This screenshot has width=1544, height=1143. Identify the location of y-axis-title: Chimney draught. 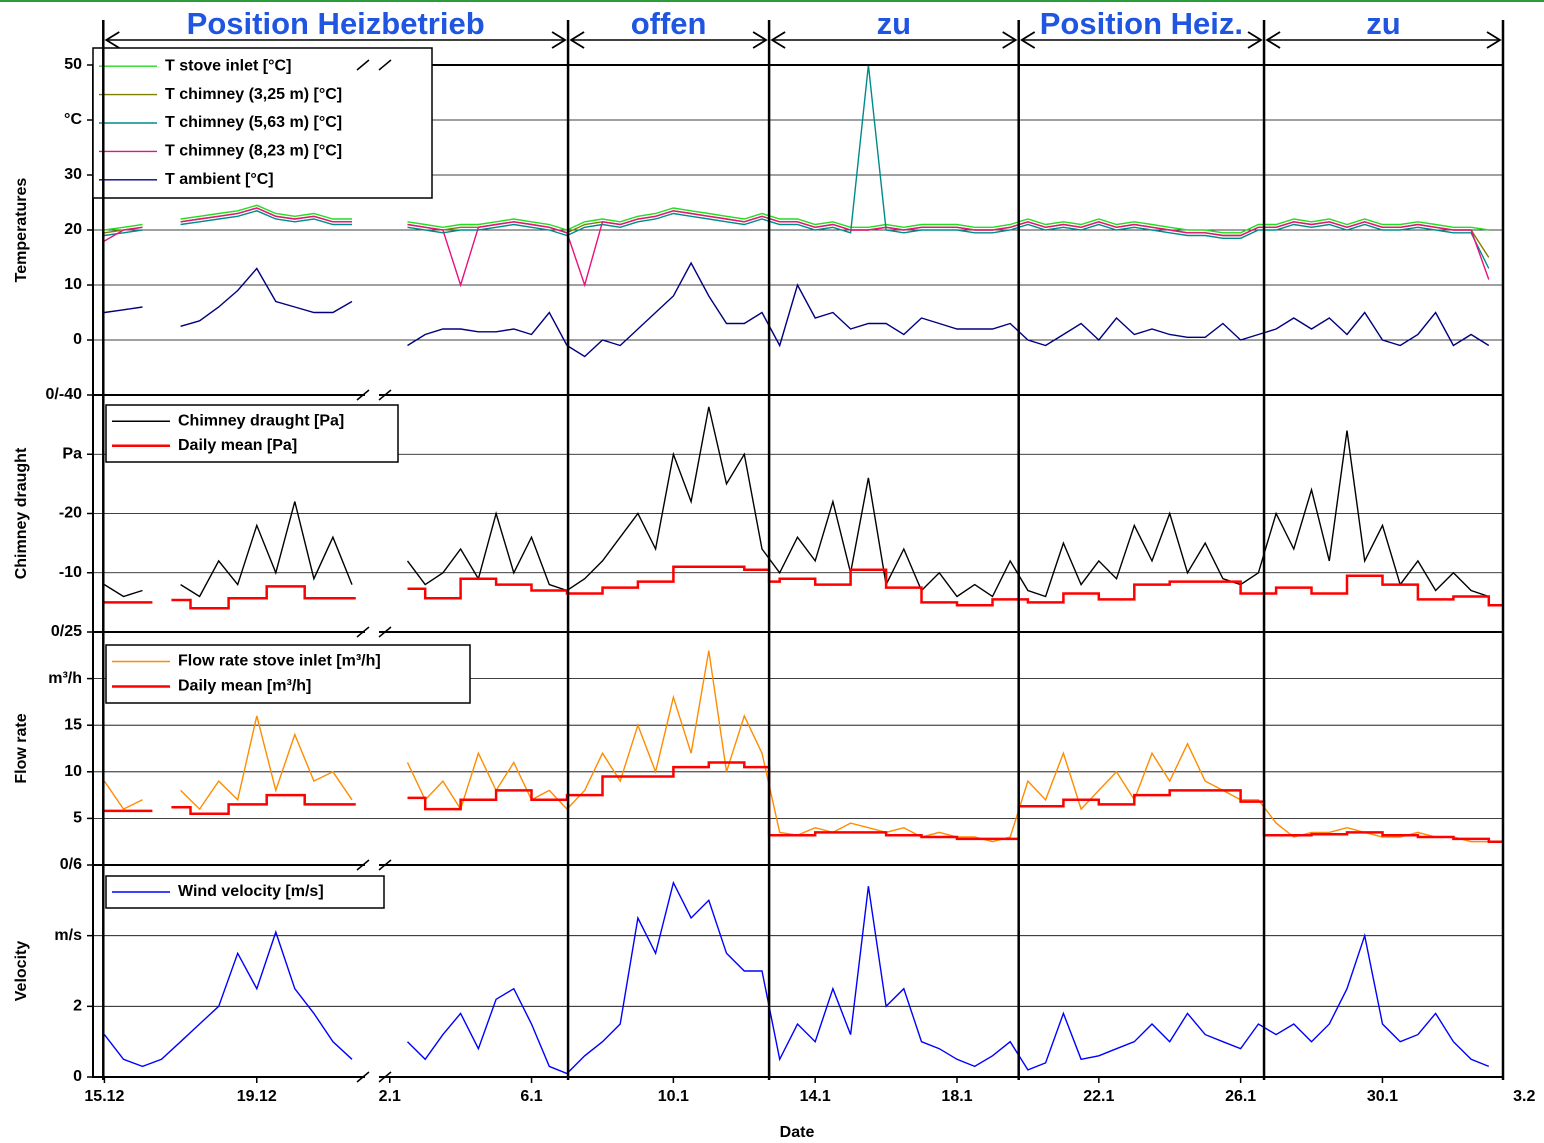
(21, 513).